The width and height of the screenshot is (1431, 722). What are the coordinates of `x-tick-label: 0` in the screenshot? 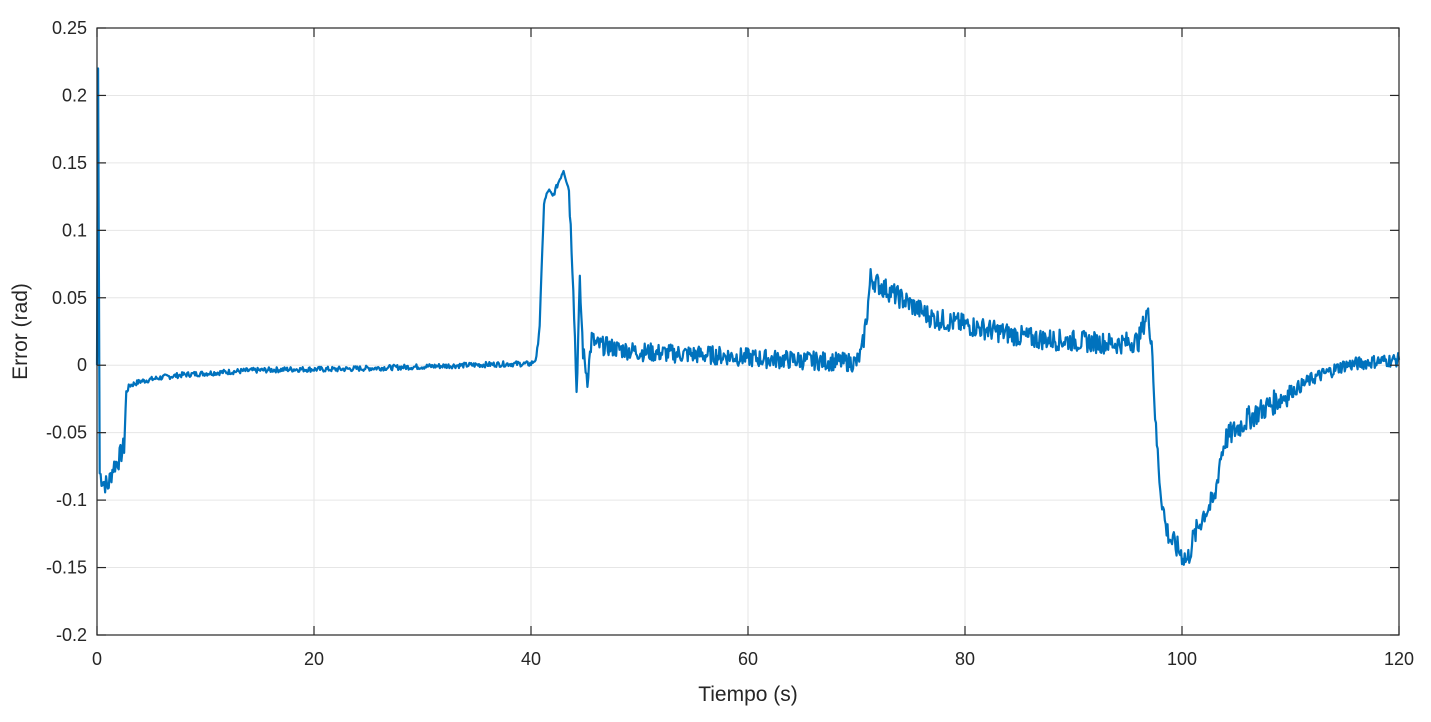 It's located at (97, 659).